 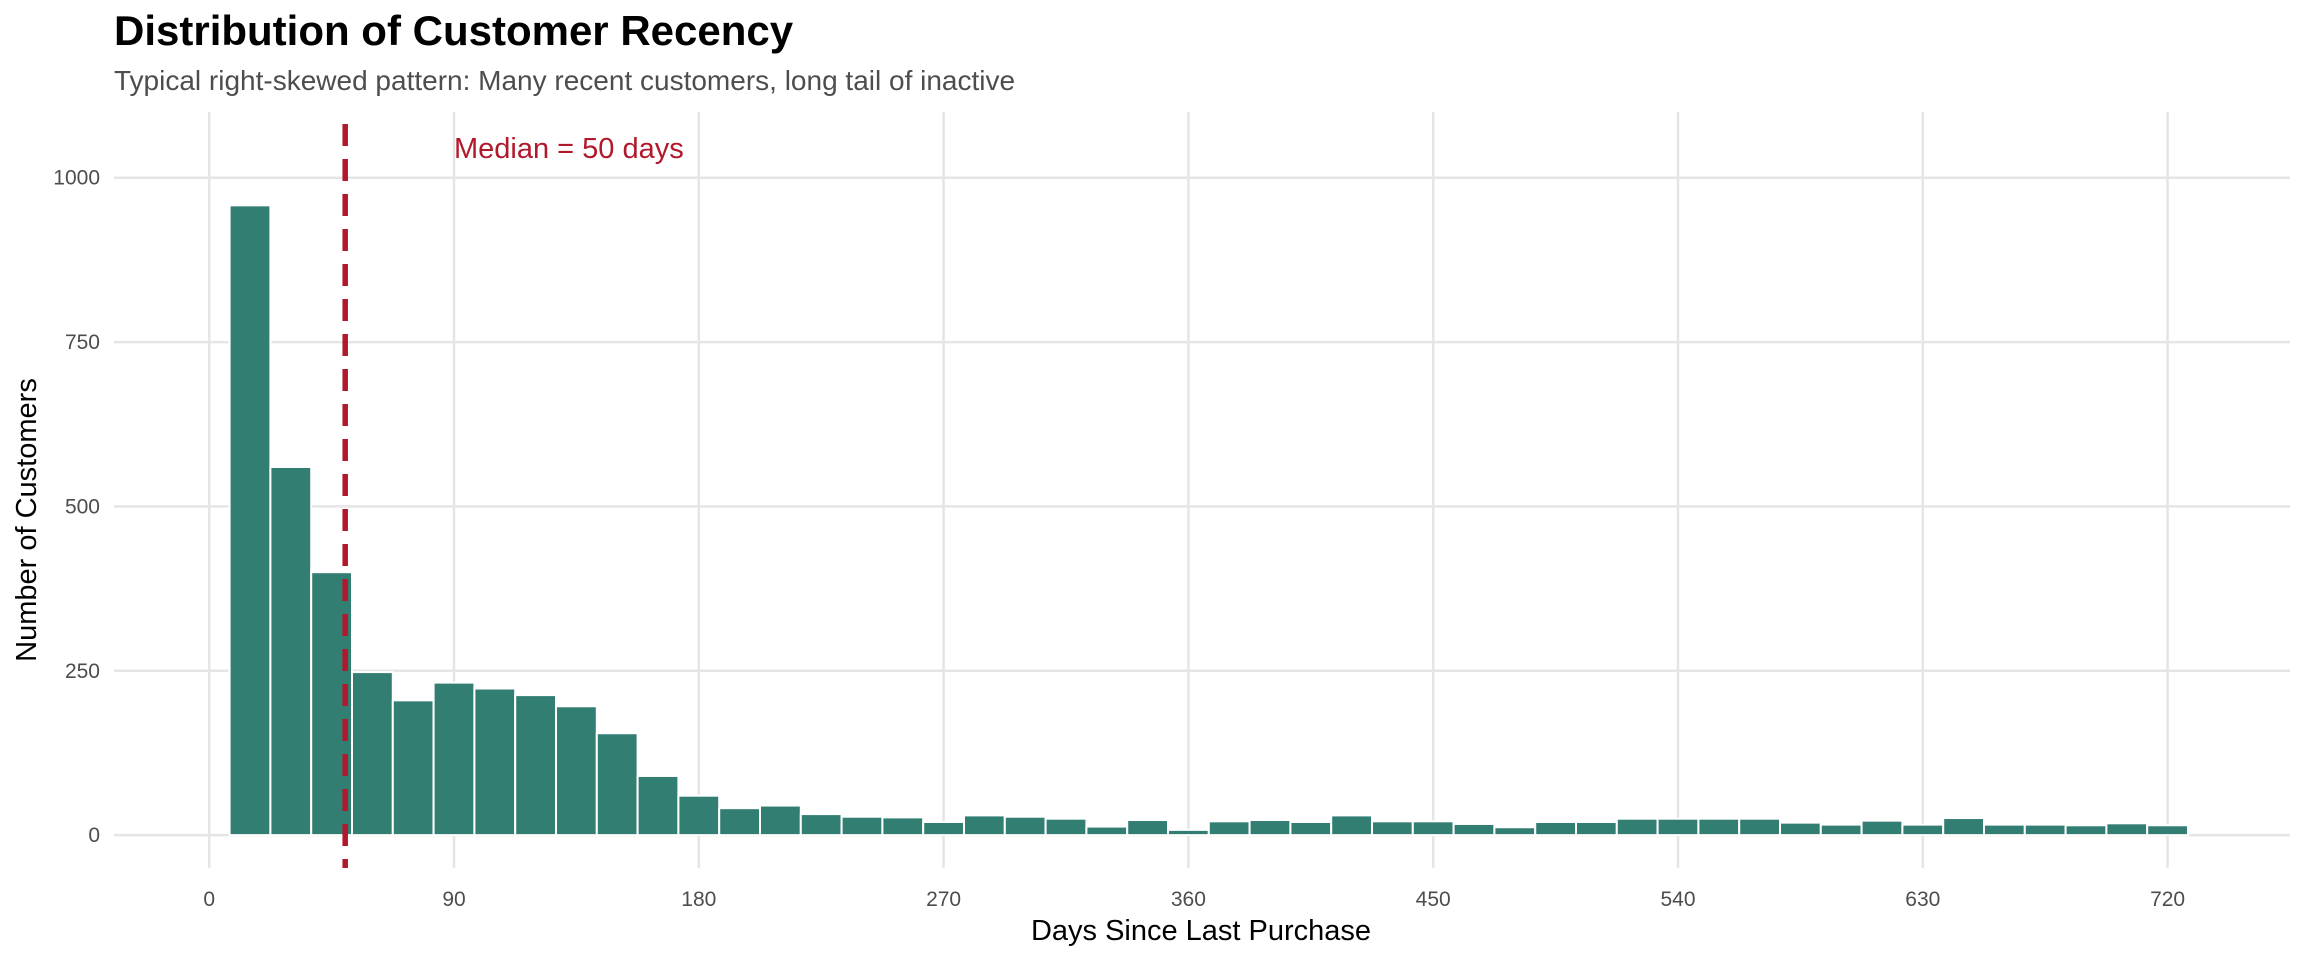 What do you see at coordinates (94, 835) in the screenshot?
I see `y-tick-label: 0` at bounding box center [94, 835].